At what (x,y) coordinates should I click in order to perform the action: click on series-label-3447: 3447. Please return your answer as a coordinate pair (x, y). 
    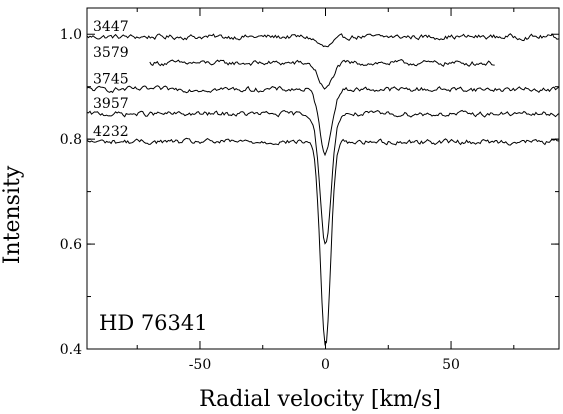
    Looking at the image, I should click on (111, 27).